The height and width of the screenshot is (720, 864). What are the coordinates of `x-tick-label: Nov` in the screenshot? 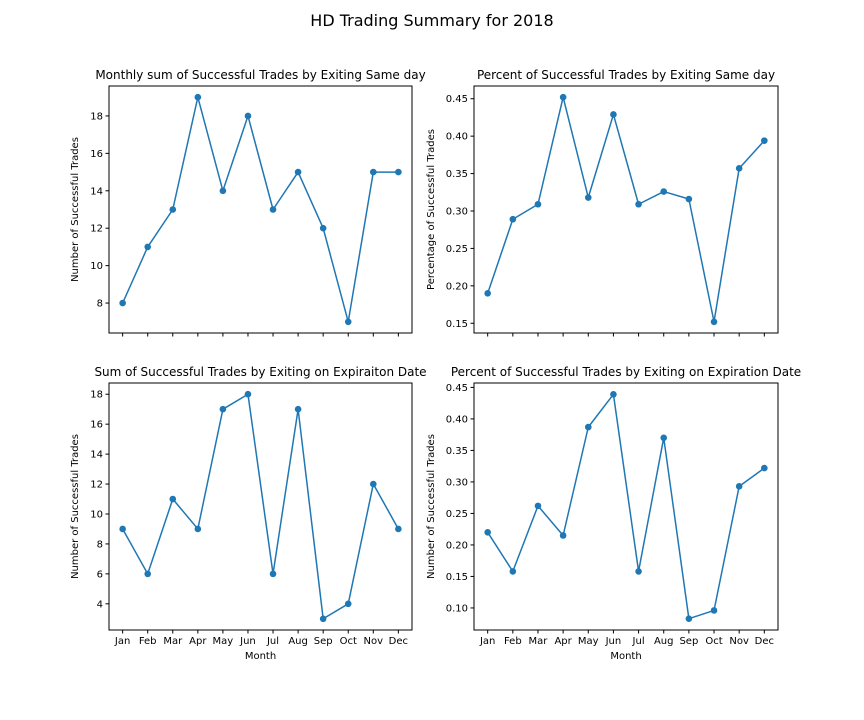 It's located at (739, 641).